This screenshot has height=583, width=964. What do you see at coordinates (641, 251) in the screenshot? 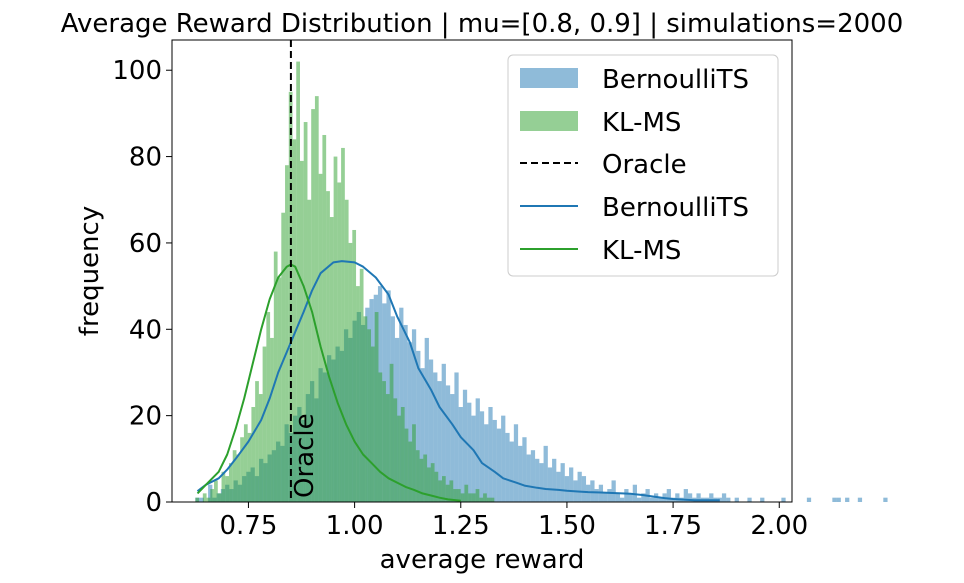
I see `legend-label-klms-kde: KL-MS` at bounding box center [641, 251].